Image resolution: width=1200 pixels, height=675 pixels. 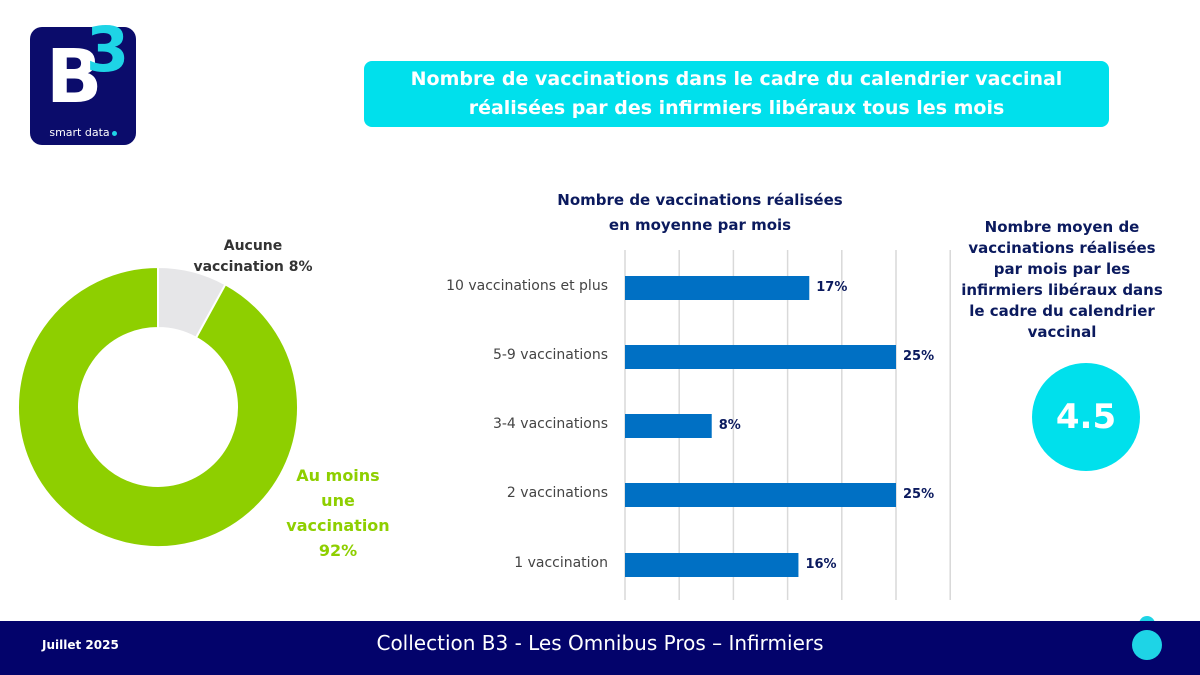 What do you see at coordinates (158, 406) in the screenshot?
I see `donut-slice-at-least-one` at bounding box center [158, 406].